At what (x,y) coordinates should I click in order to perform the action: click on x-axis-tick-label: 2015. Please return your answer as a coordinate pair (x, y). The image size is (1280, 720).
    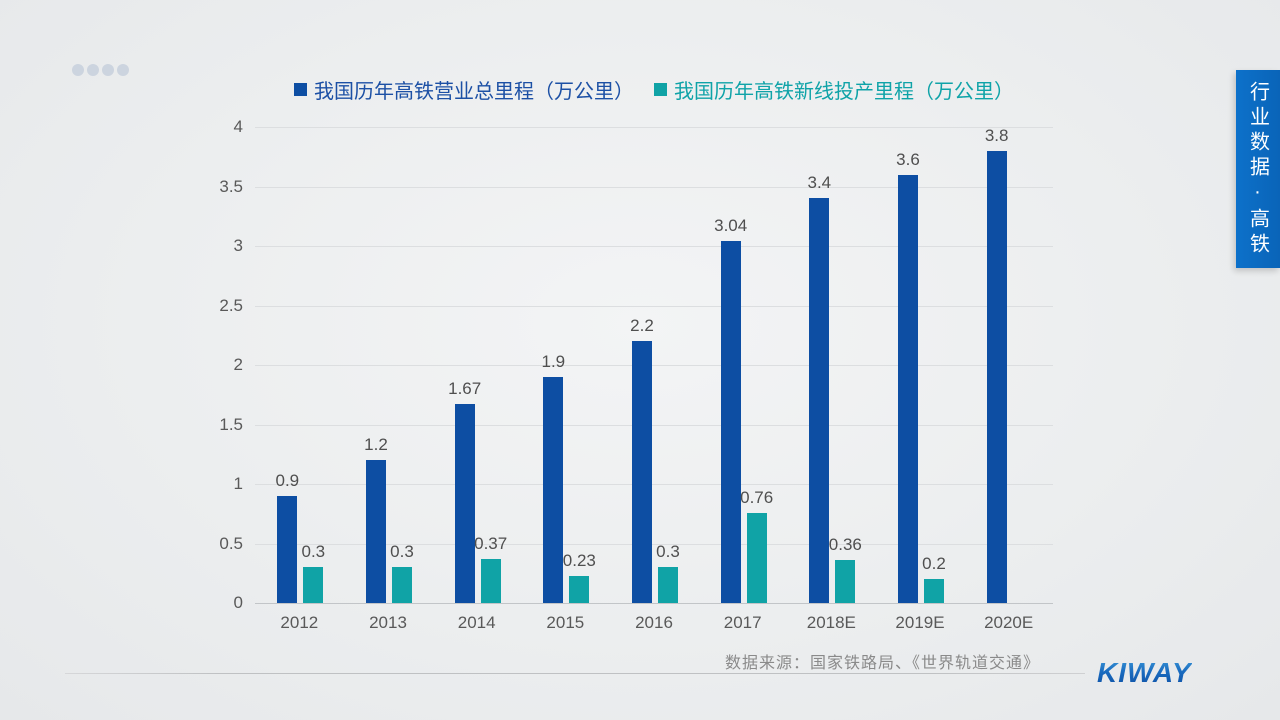
    Looking at the image, I should click on (565, 622).